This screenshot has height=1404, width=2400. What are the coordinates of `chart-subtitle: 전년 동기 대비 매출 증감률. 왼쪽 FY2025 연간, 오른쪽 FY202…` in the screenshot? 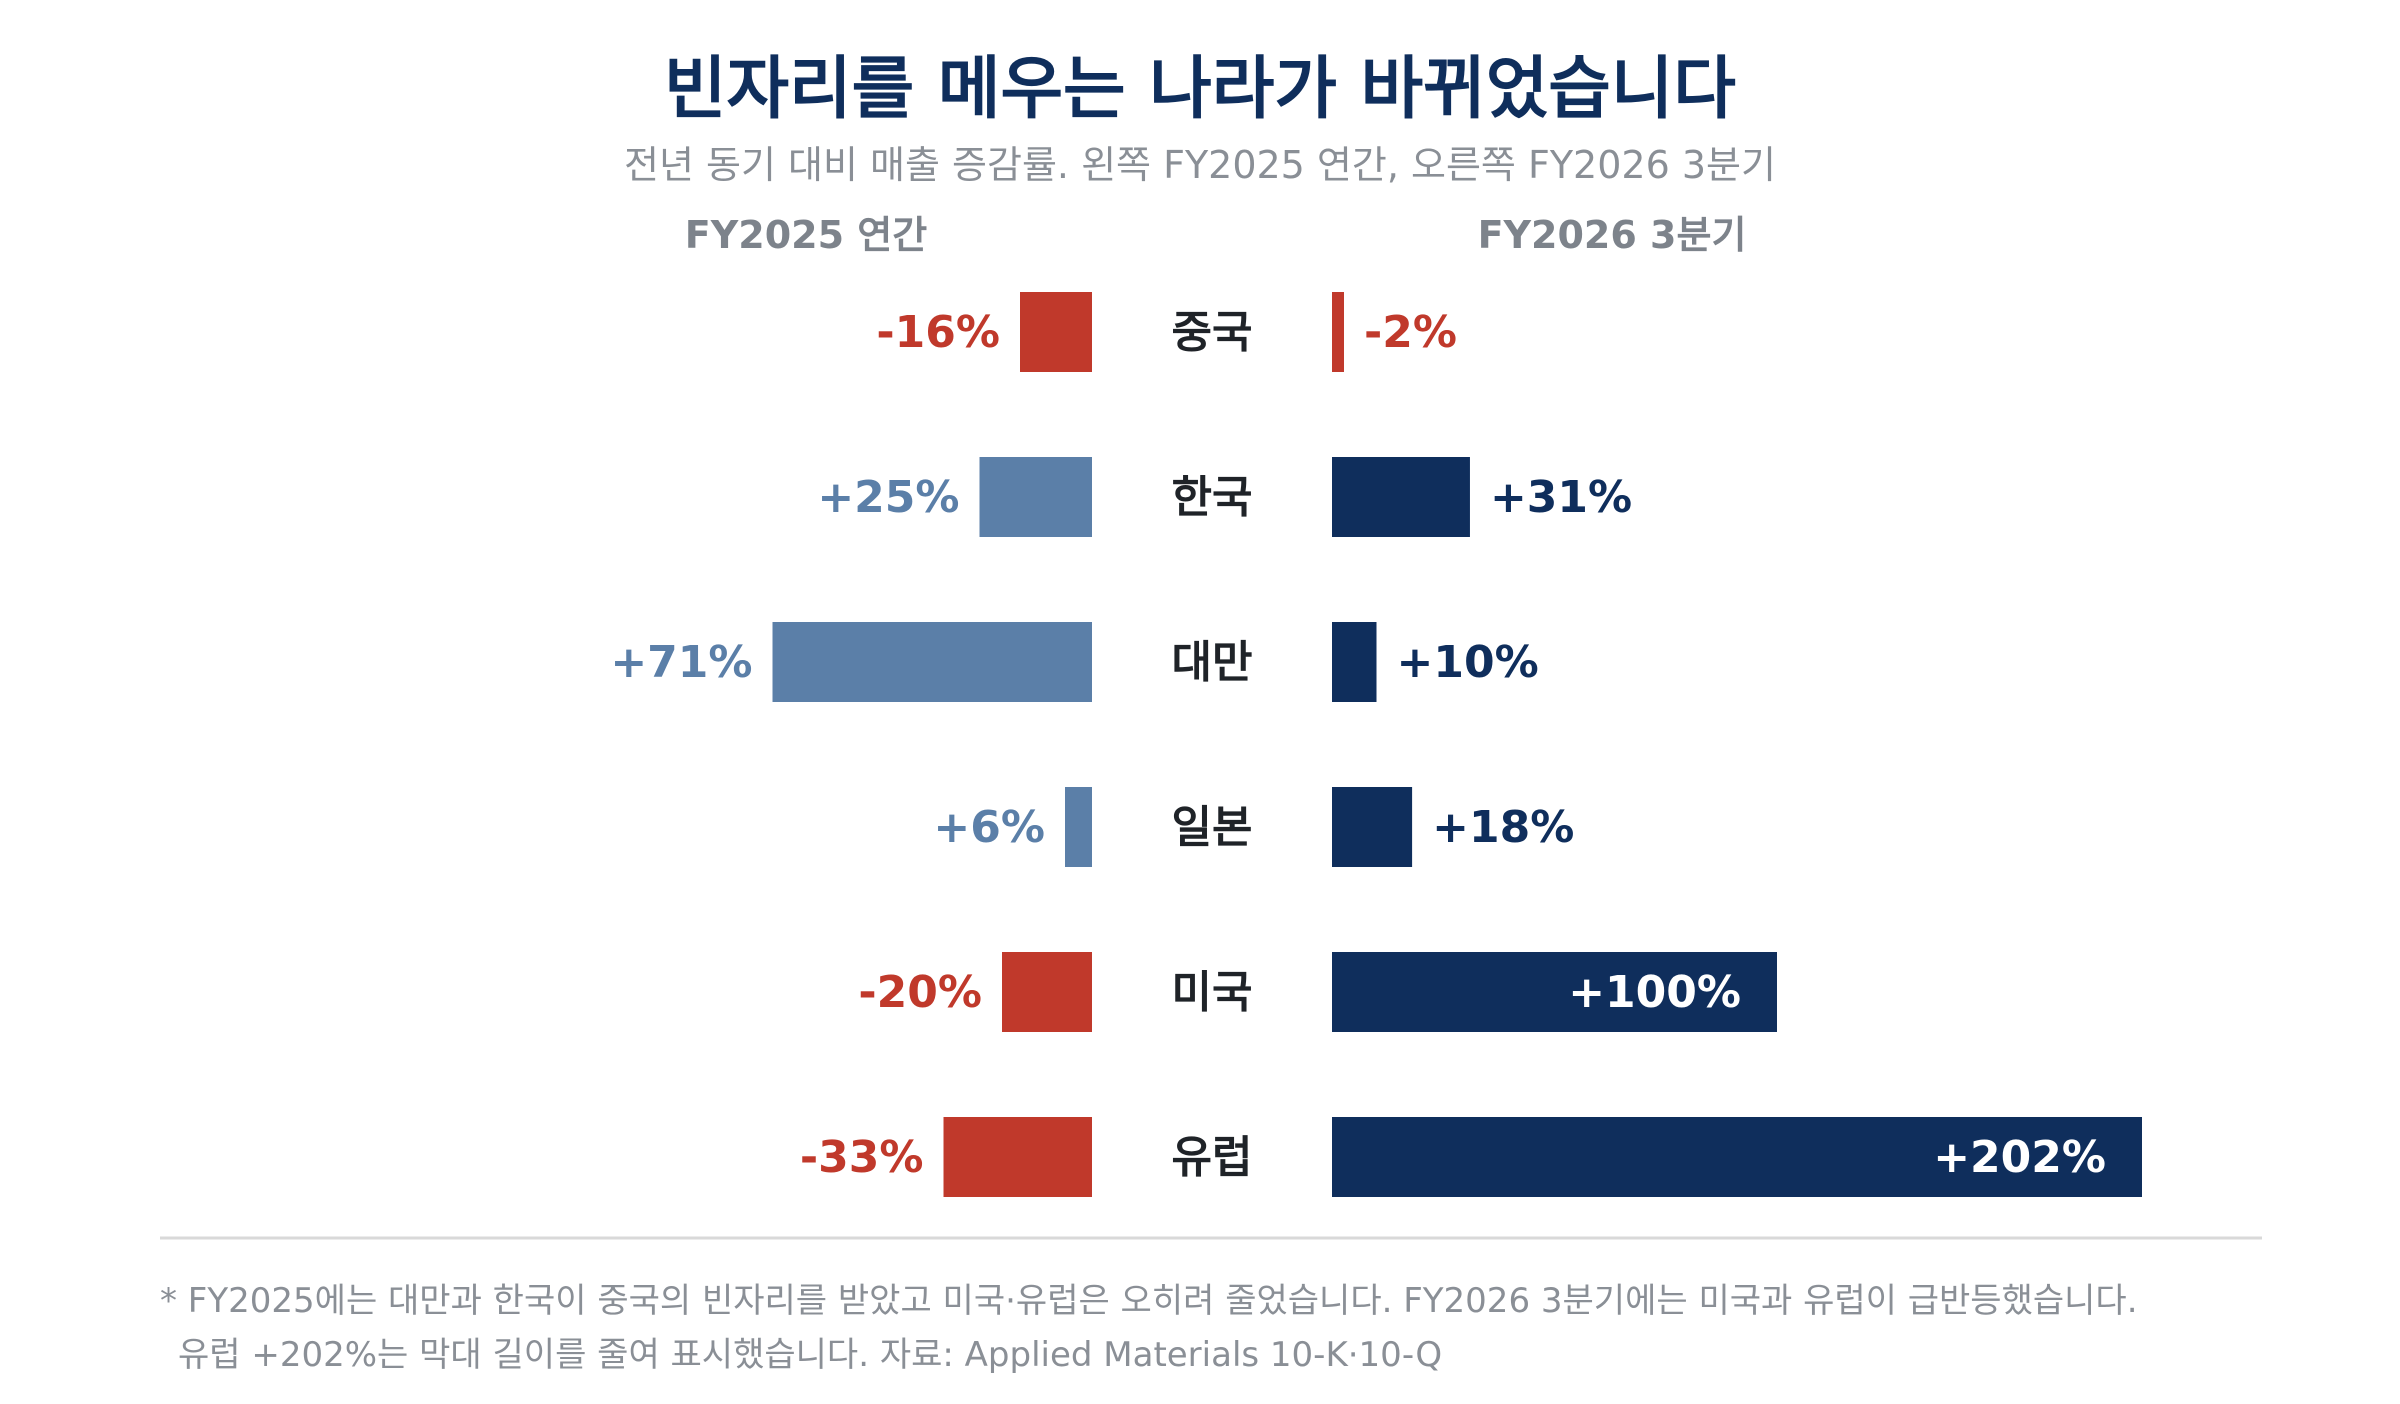 It's located at (1200, 165).